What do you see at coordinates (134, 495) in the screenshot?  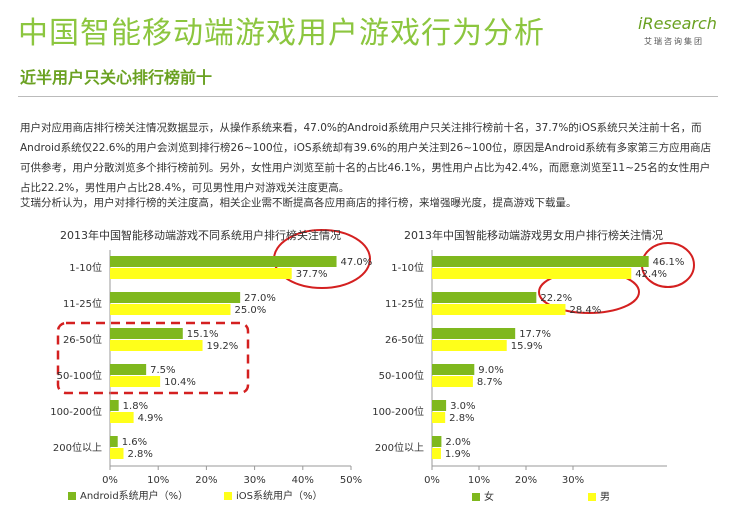 I see `legend-label: Android系统用户（%）` at bounding box center [134, 495].